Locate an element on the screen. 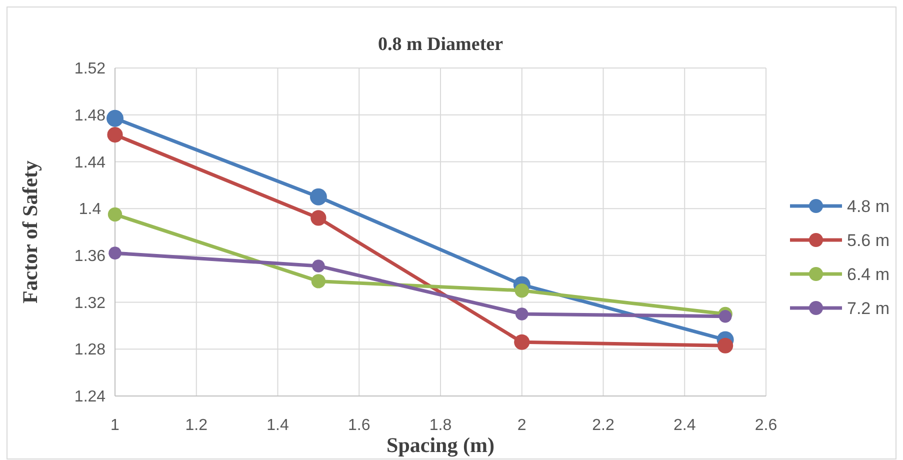 This screenshot has width=903, height=460. y-tick-label: 1.28 is located at coordinates (90, 350).